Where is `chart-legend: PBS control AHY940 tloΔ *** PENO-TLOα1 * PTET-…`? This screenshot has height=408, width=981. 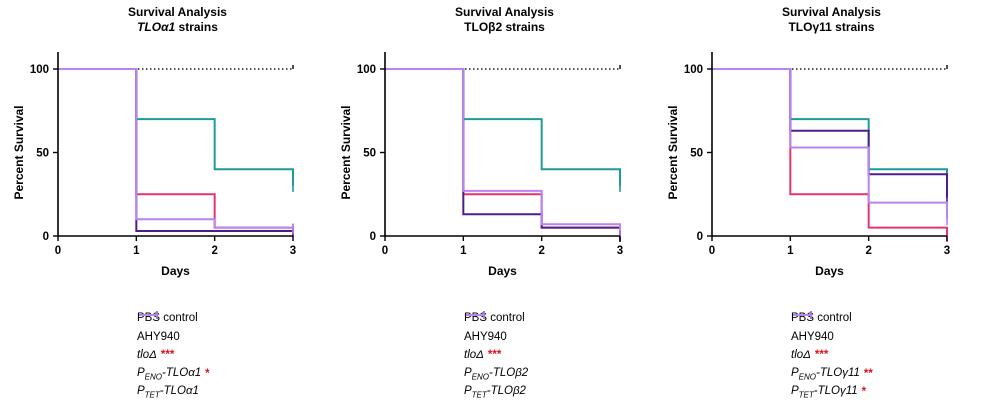
chart-legend: PBS control AHY940 tloΔ *** PENO-TLOα1 * PTET-… is located at coordinates (173, 355).